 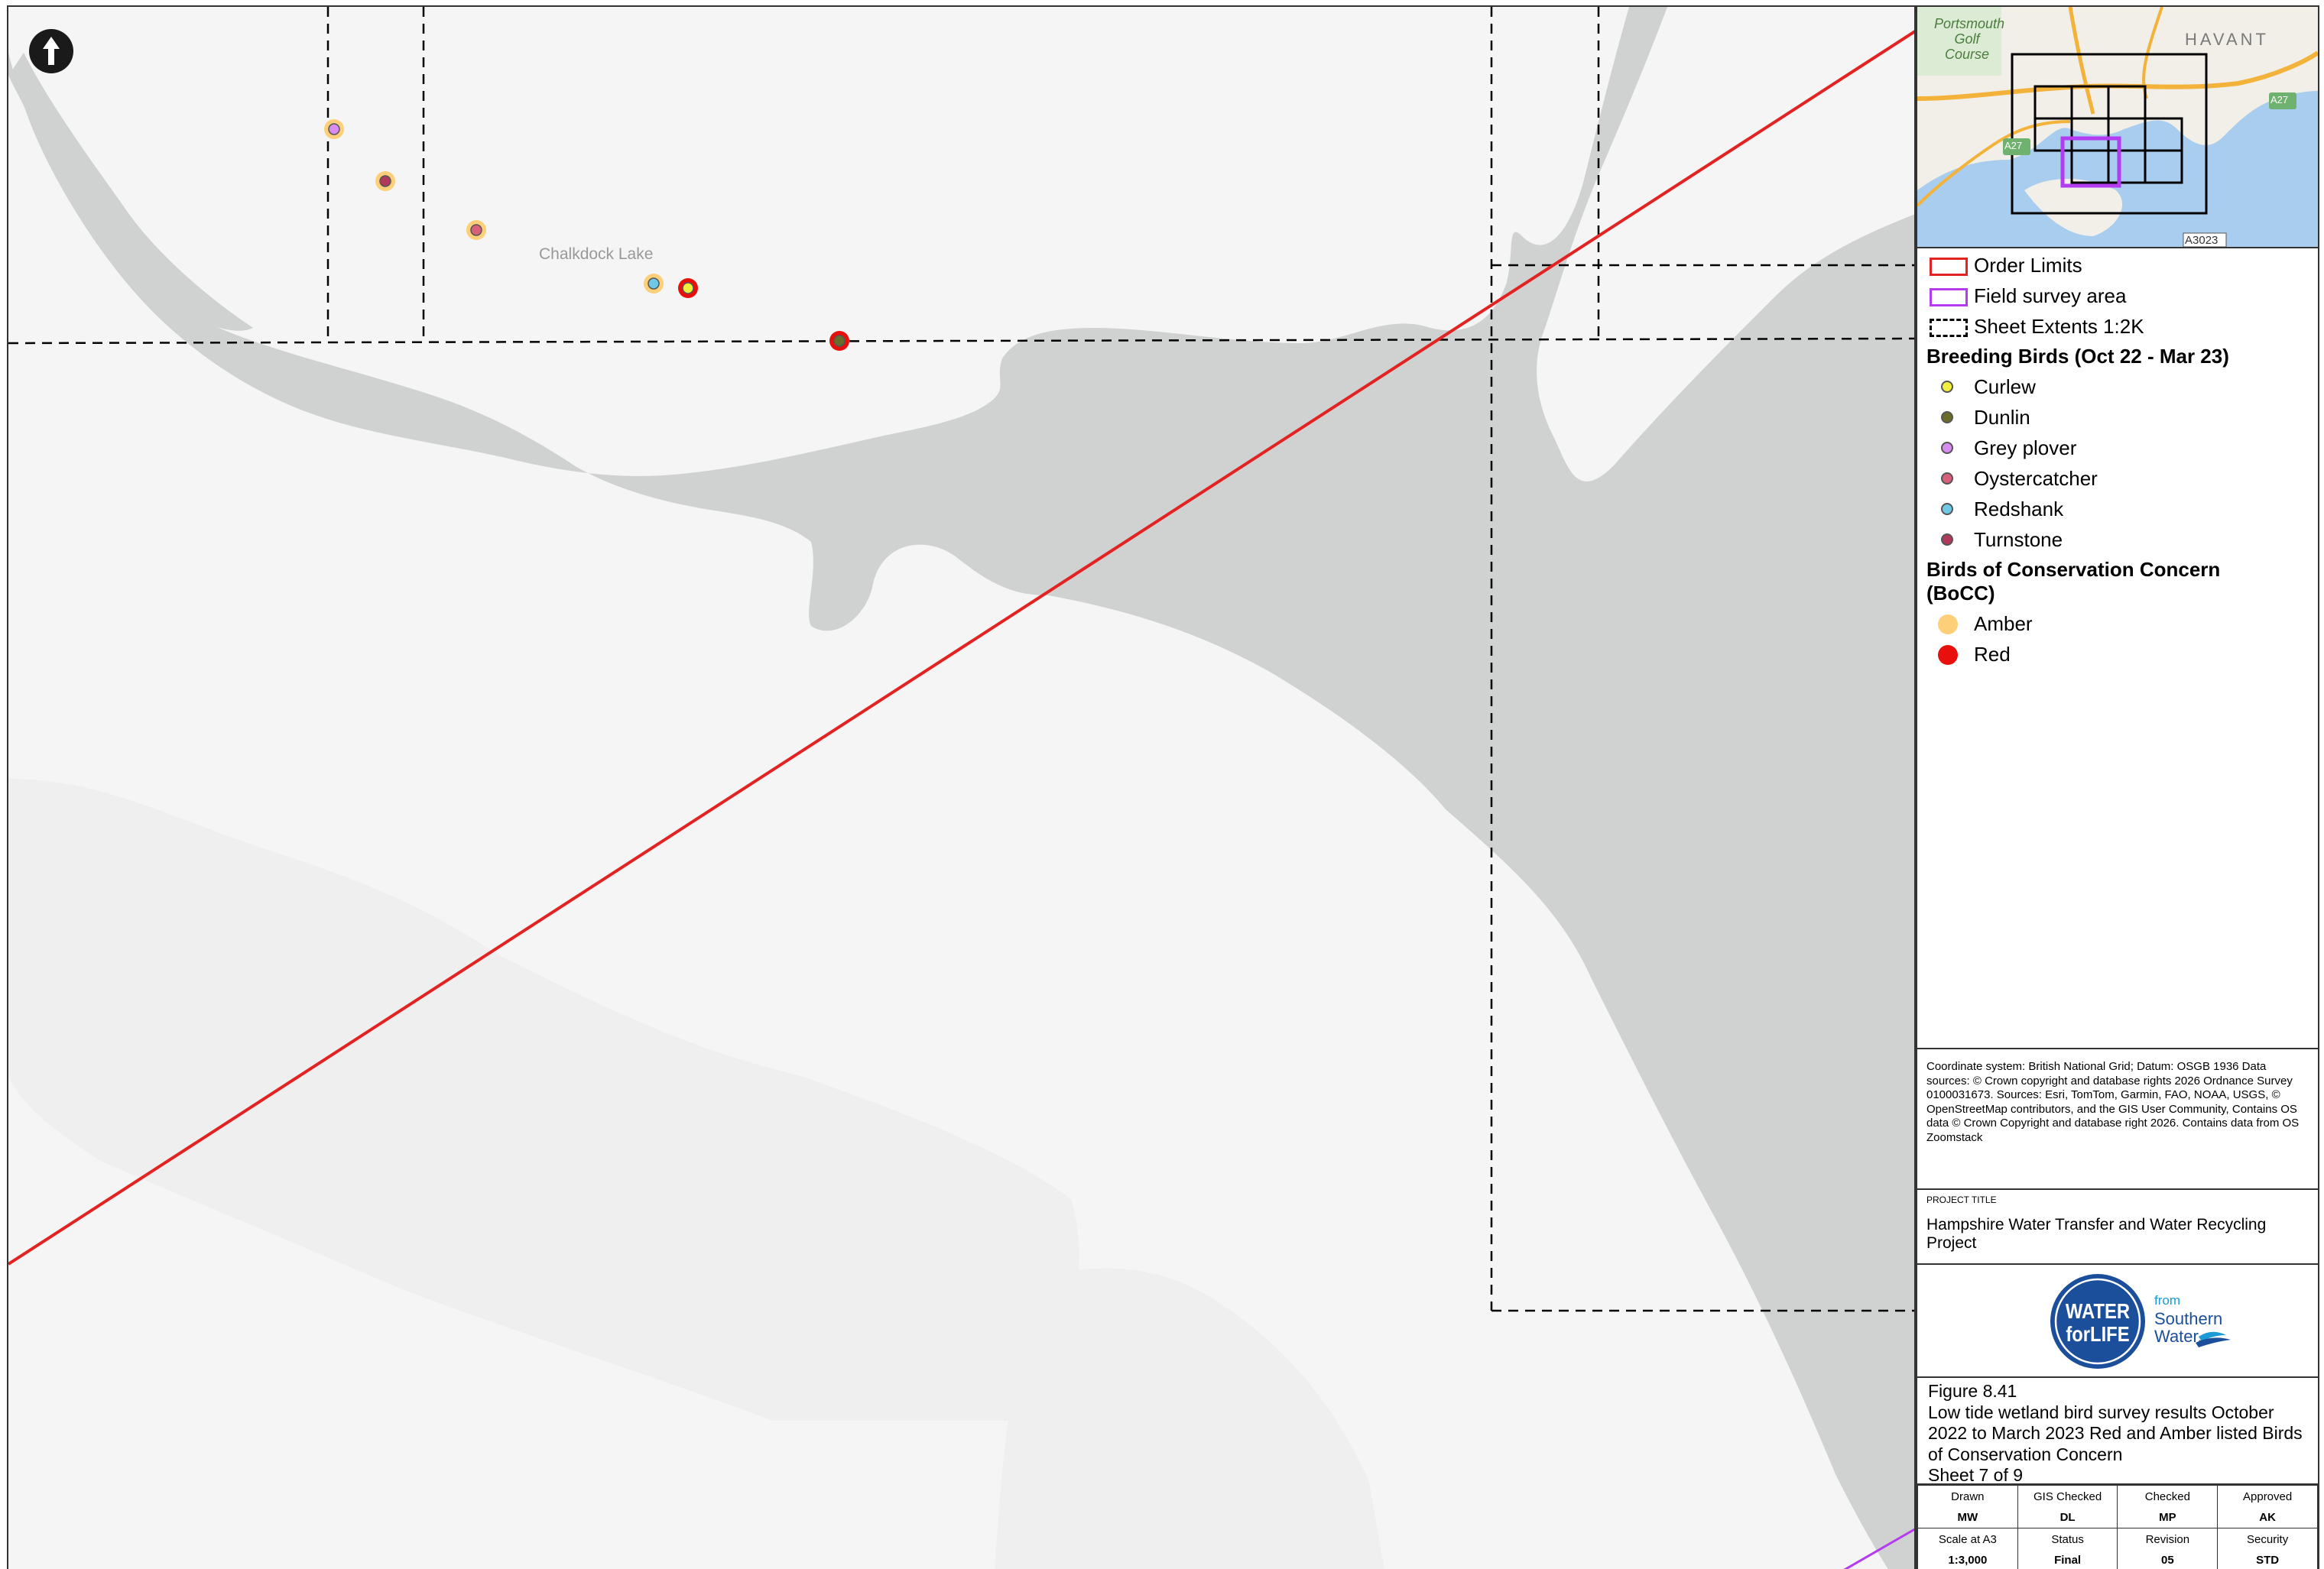 What do you see at coordinates (1878, 1548) in the screenshot?
I see `field-survey-boundary` at bounding box center [1878, 1548].